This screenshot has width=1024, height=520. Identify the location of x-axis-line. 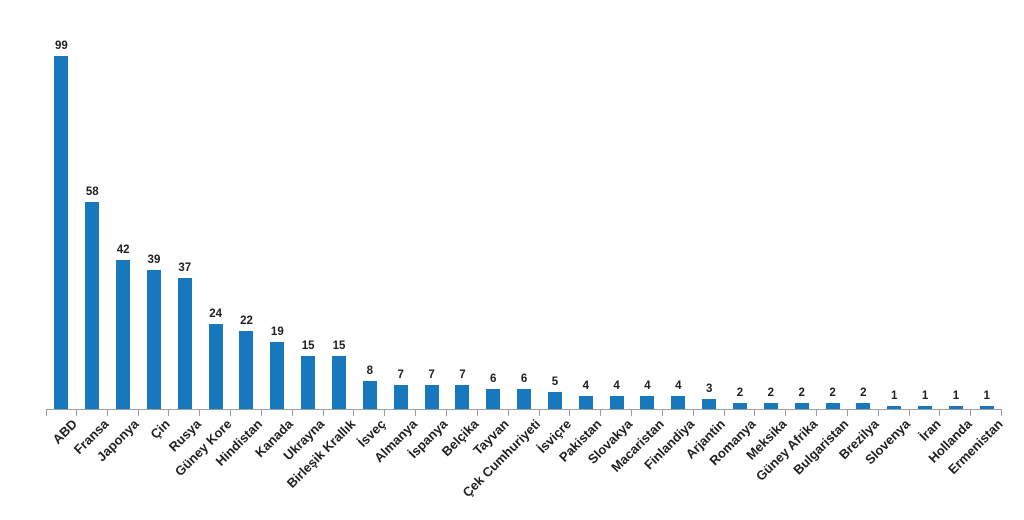
(524, 409).